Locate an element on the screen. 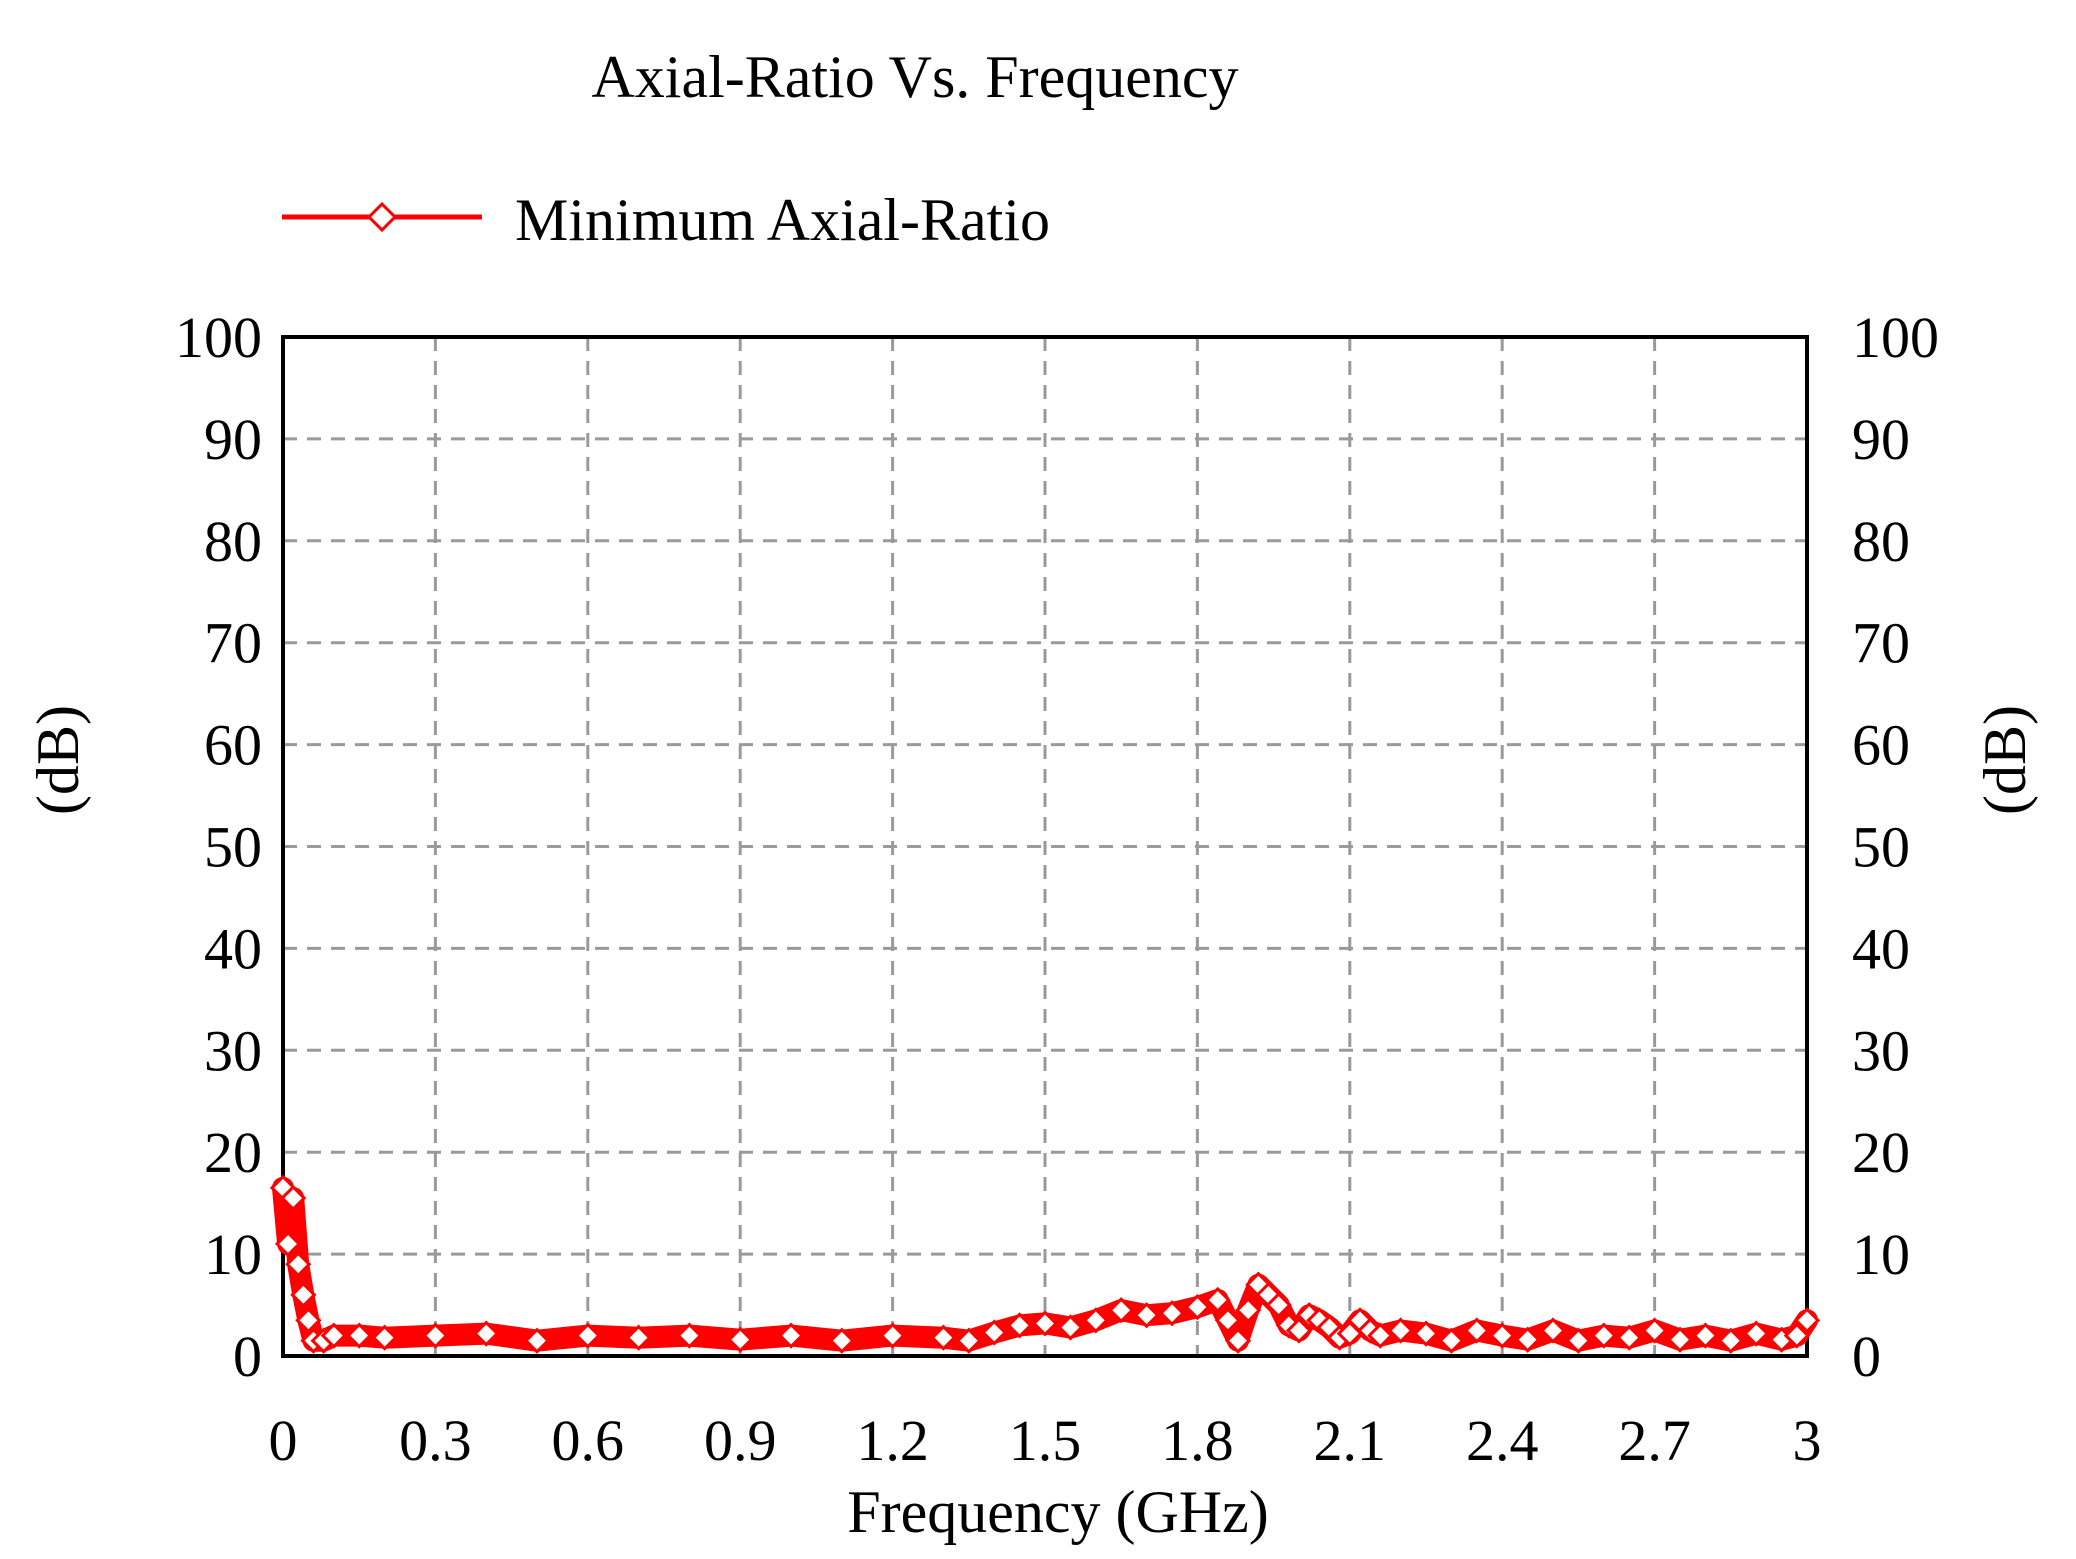 The width and height of the screenshot is (2076, 1559). chart-title: Axial-Ratio Vs. Frequency is located at coordinates (914, 77).